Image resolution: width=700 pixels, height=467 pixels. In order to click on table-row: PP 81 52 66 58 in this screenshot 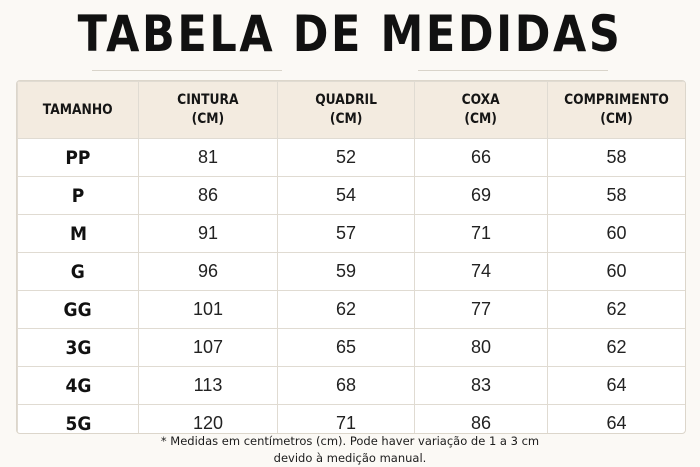, I will do `click(351, 157)`.